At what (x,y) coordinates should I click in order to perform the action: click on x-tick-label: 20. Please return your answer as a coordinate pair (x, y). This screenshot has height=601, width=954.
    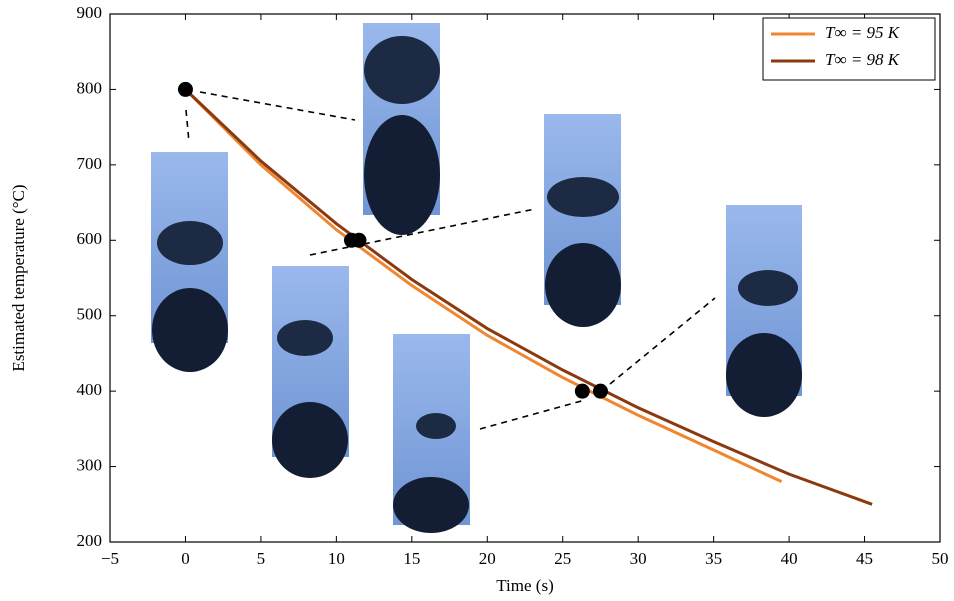
    Looking at the image, I should click on (487, 558).